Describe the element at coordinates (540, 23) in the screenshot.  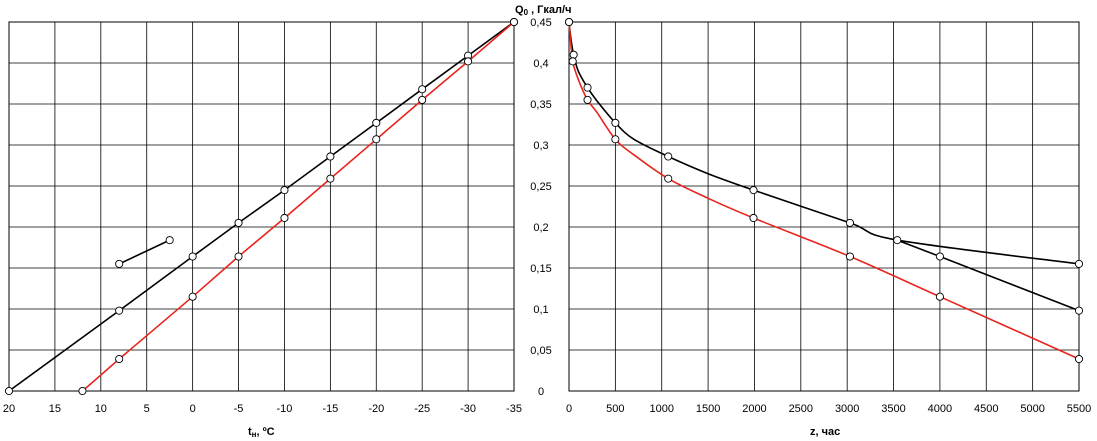
I see `y-tick-label: 0,45` at that location.